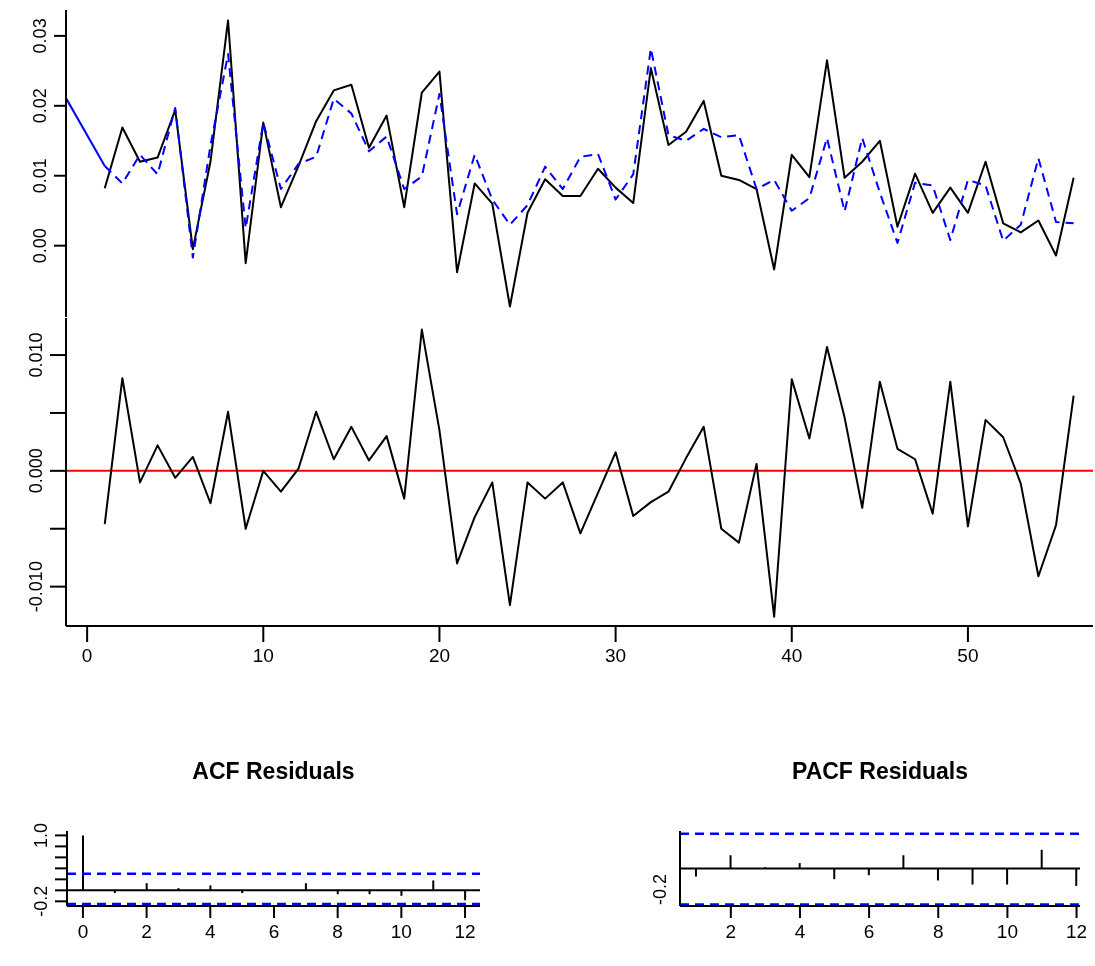 This screenshot has height=966, width=1095. What do you see at coordinates (41, 835) in the screenshot?
I see `y-tick-label: 1.0` at bounding box center [41, 835].